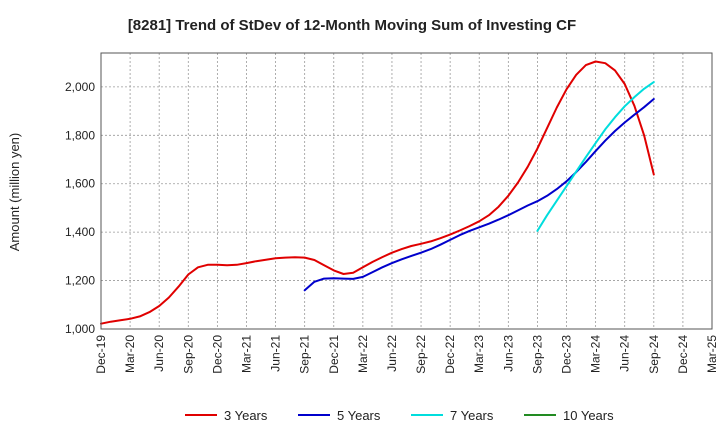  Describe the element at coordinates (80, 135) in the screenshot. I see `y-tick-label: 1,800` at that location.